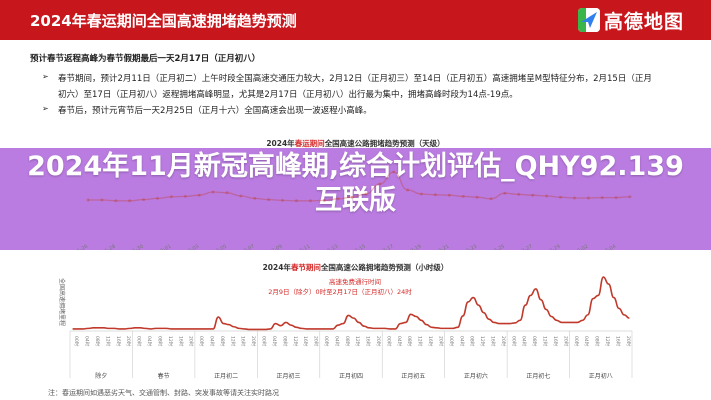 Image resolution: width=711 pixels, height=400 pixels. What do you see at coordinates (644, 21) in the screenshot?
I see `logo-text: 高德地图` at bounding box center [644, 21].